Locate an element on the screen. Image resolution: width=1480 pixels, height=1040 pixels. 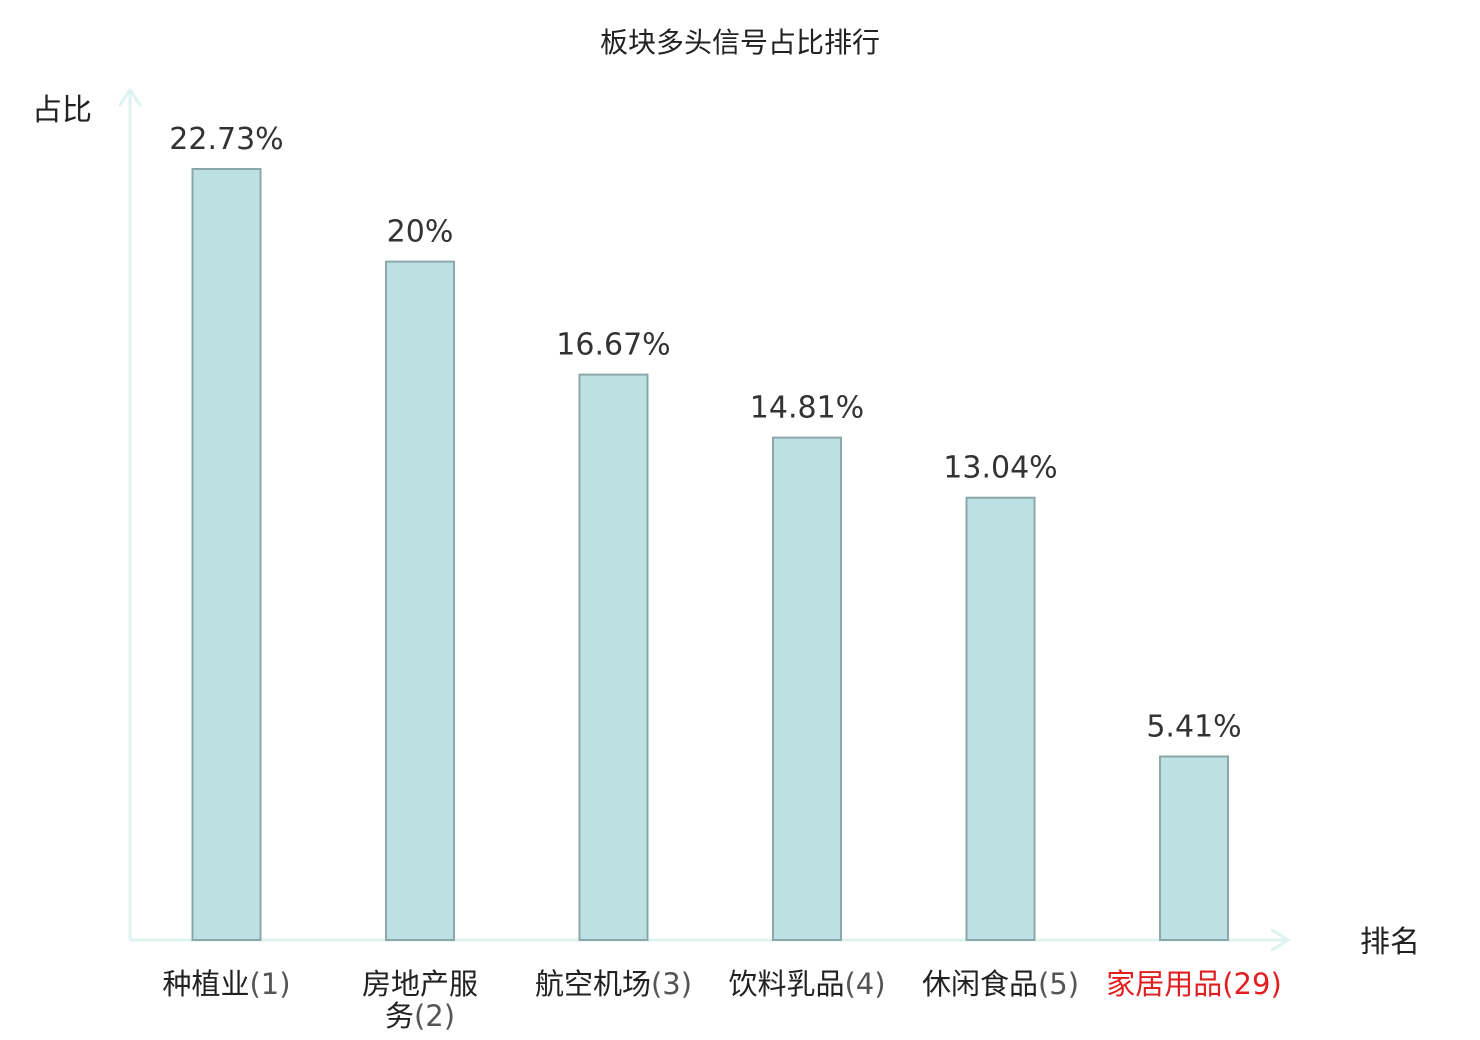
category-rank: (2) is located at coordinates (434, 1016).